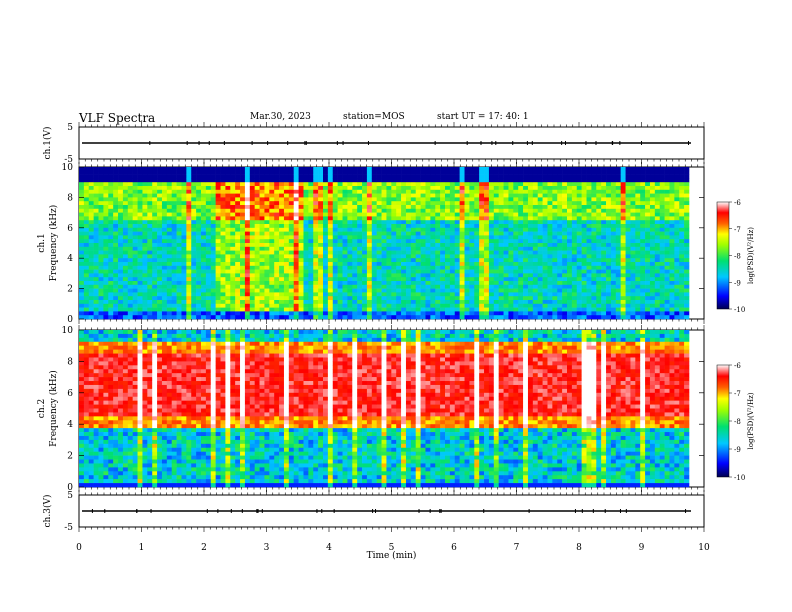 The height and width of the screenshot is (612, 792). I want to click on y-axis-label: ch.1(V), so click(47, 143).